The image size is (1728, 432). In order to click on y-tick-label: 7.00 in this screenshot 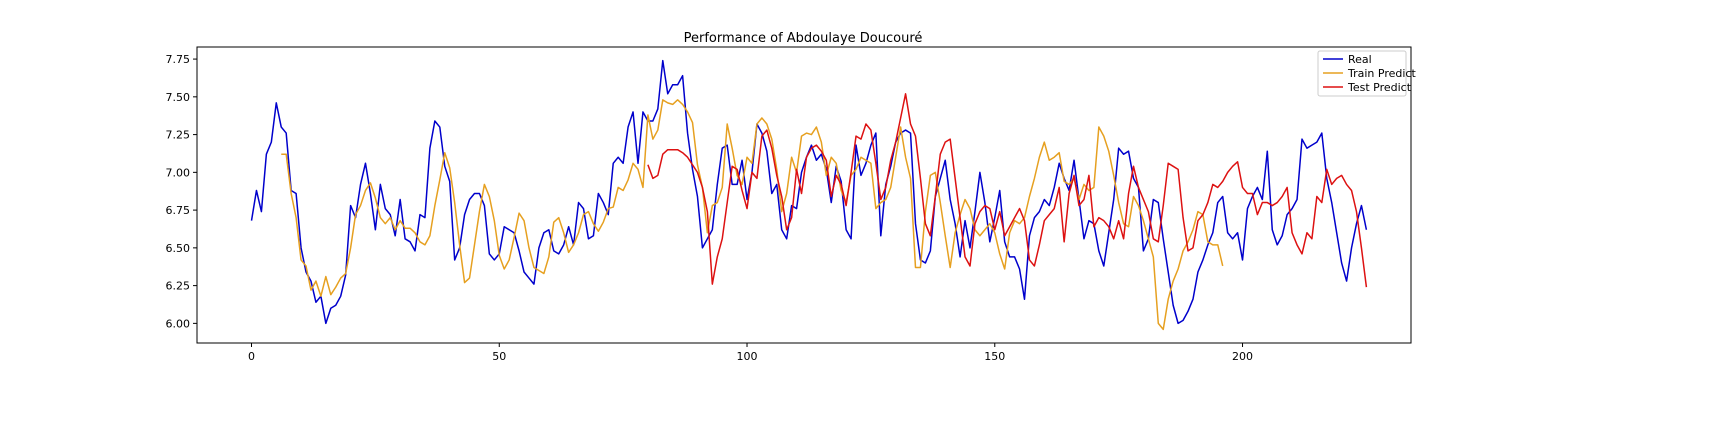, I will do `click(178, 172)`.